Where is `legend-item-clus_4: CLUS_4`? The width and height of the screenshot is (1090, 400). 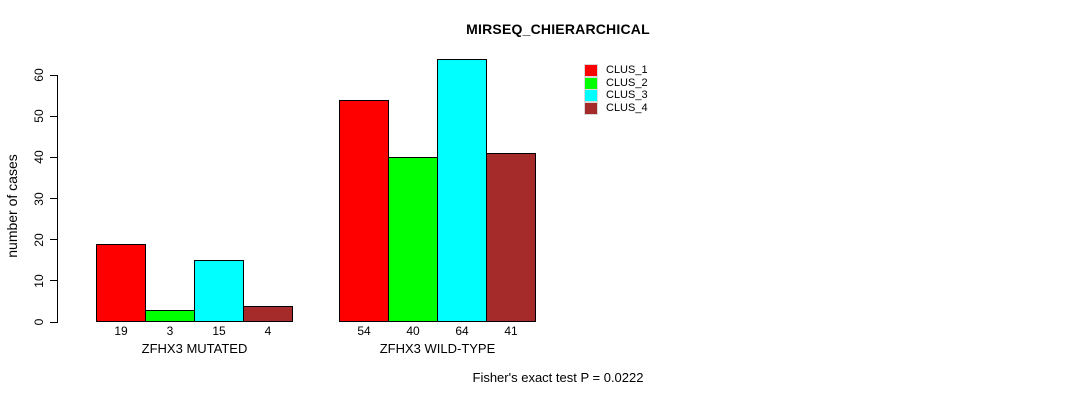
legend-item-clus_4: CLUS_4 is located at coordinates (616, 108).